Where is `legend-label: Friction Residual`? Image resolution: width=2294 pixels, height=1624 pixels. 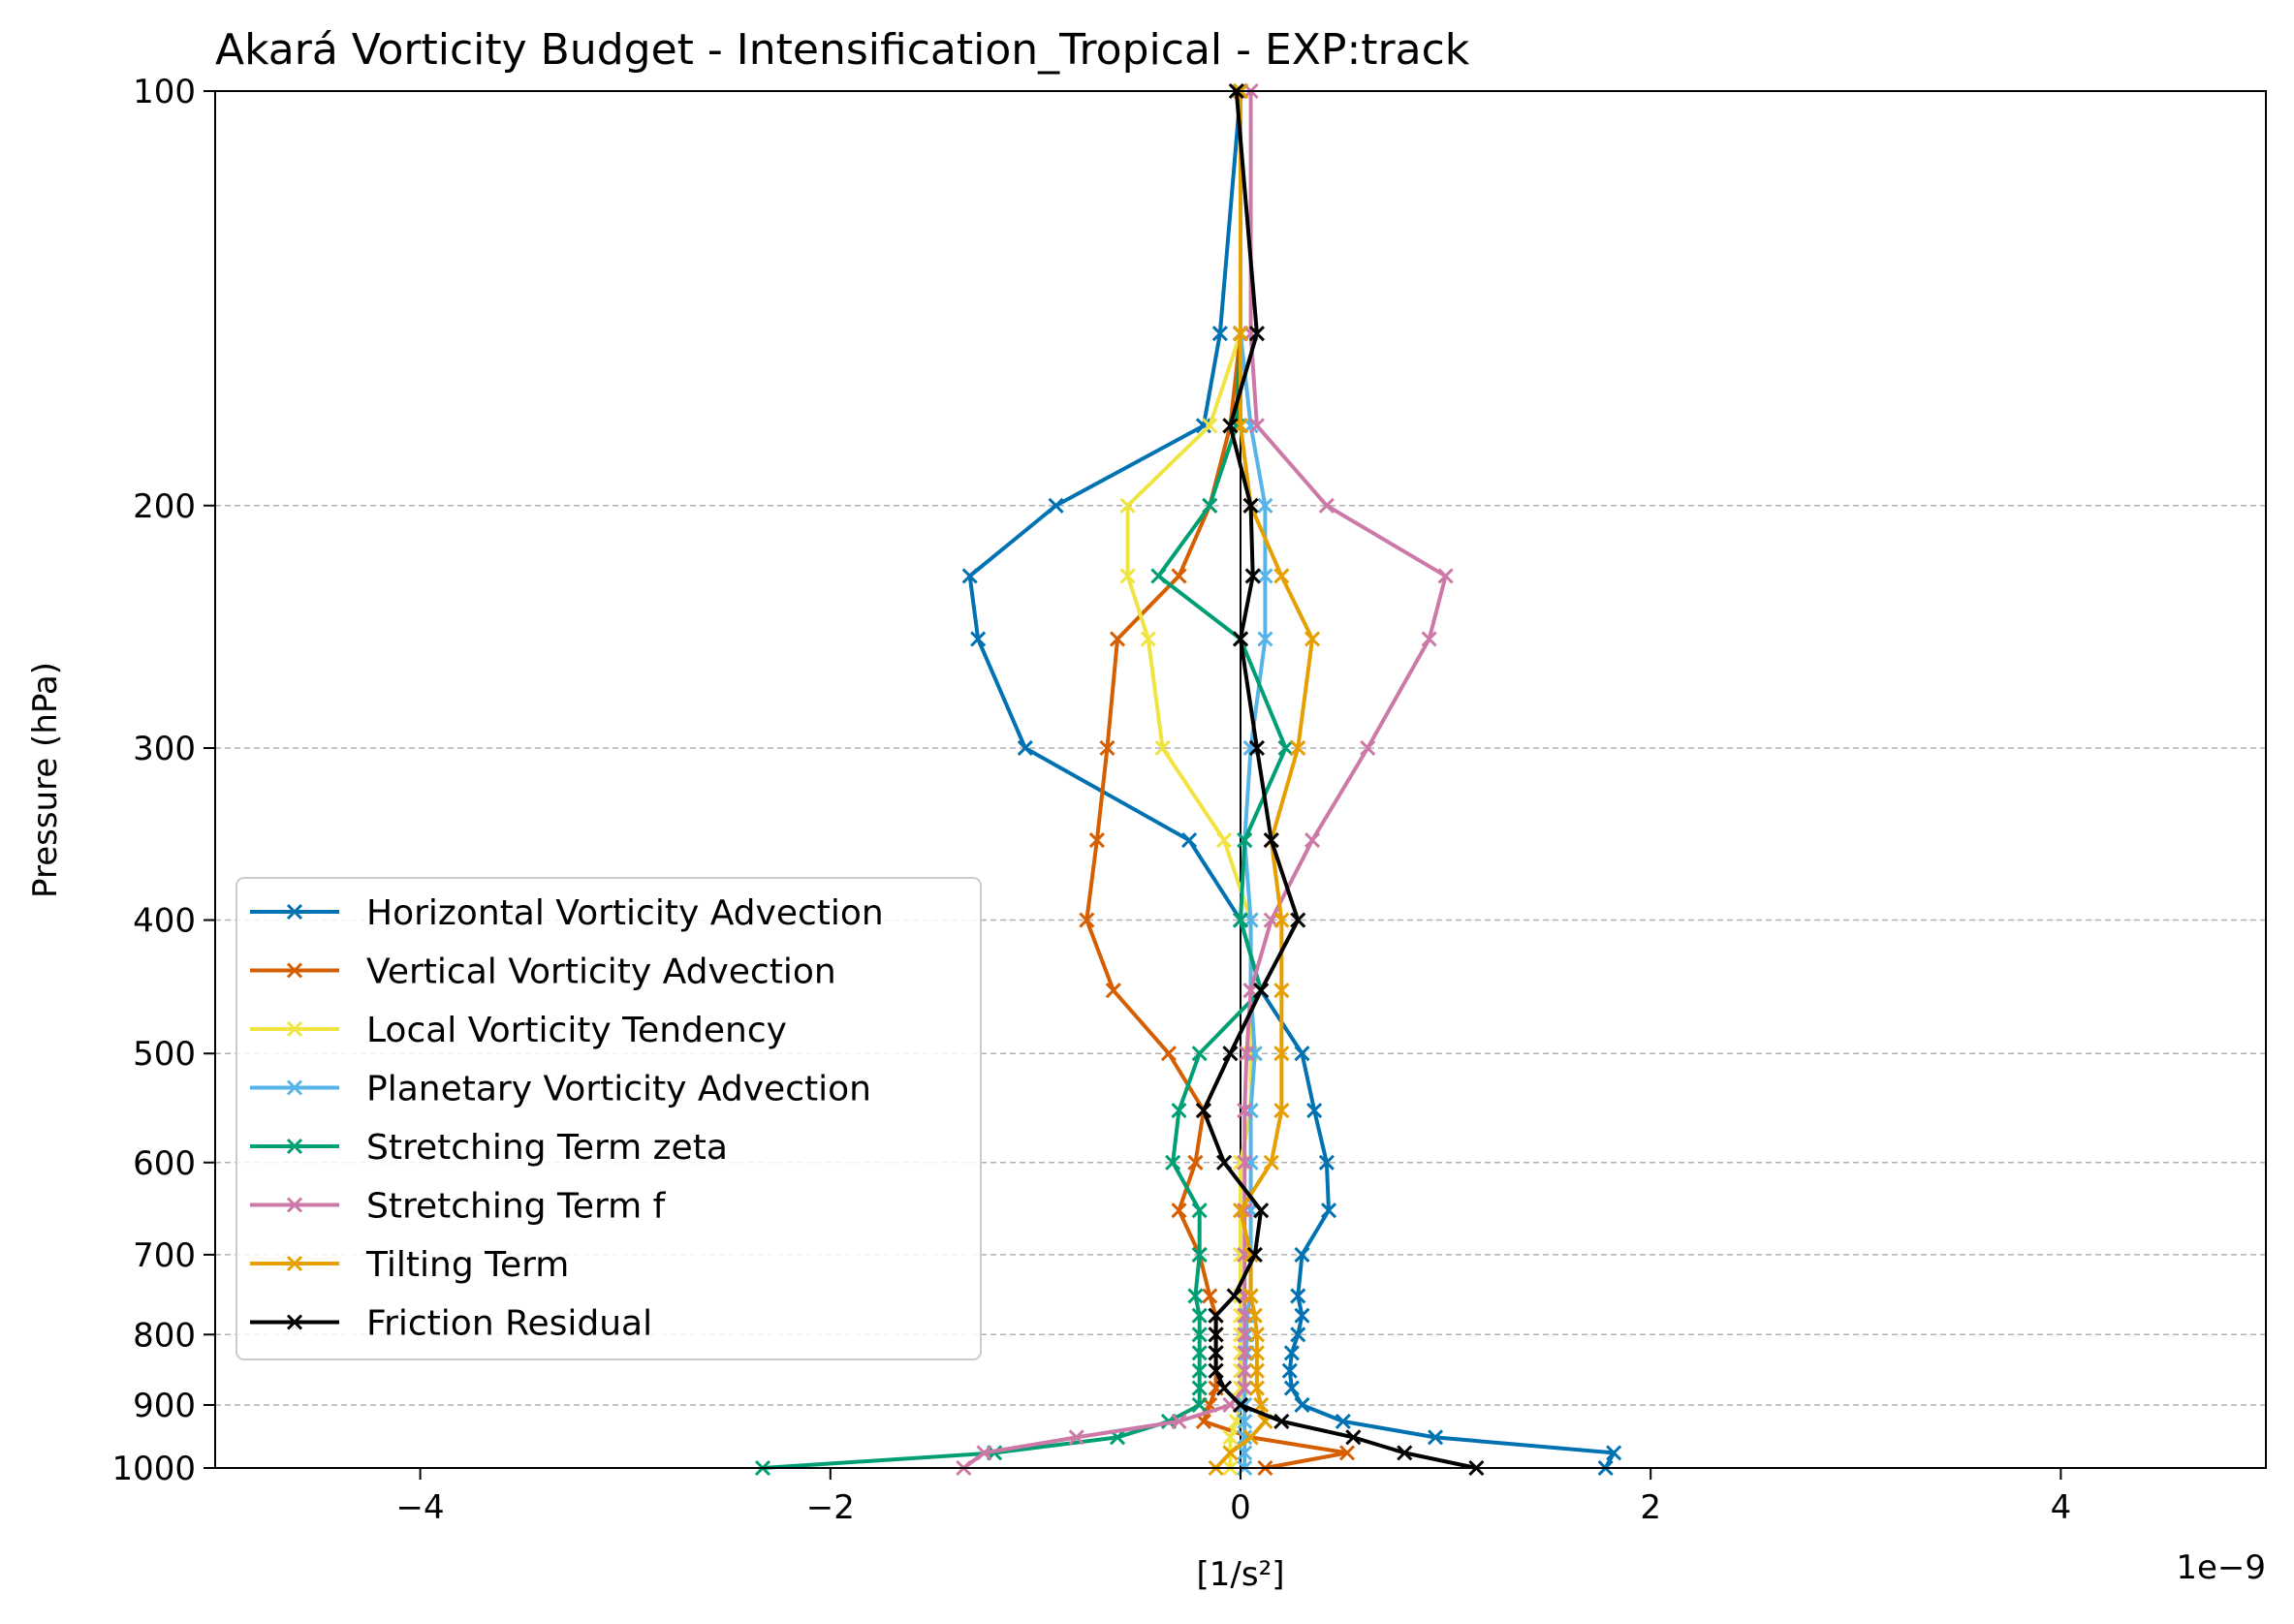 legend-label: Friction Residual is located at coordinates (509, 1324).